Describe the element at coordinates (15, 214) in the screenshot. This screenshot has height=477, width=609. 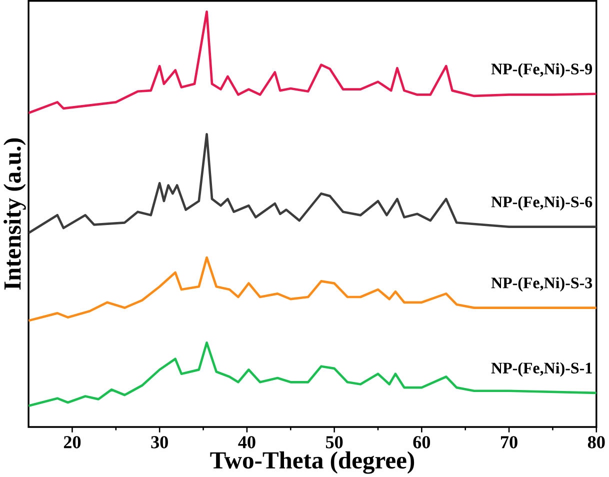
I see `y-axis-title: Intensity (a.u.)` at that location.